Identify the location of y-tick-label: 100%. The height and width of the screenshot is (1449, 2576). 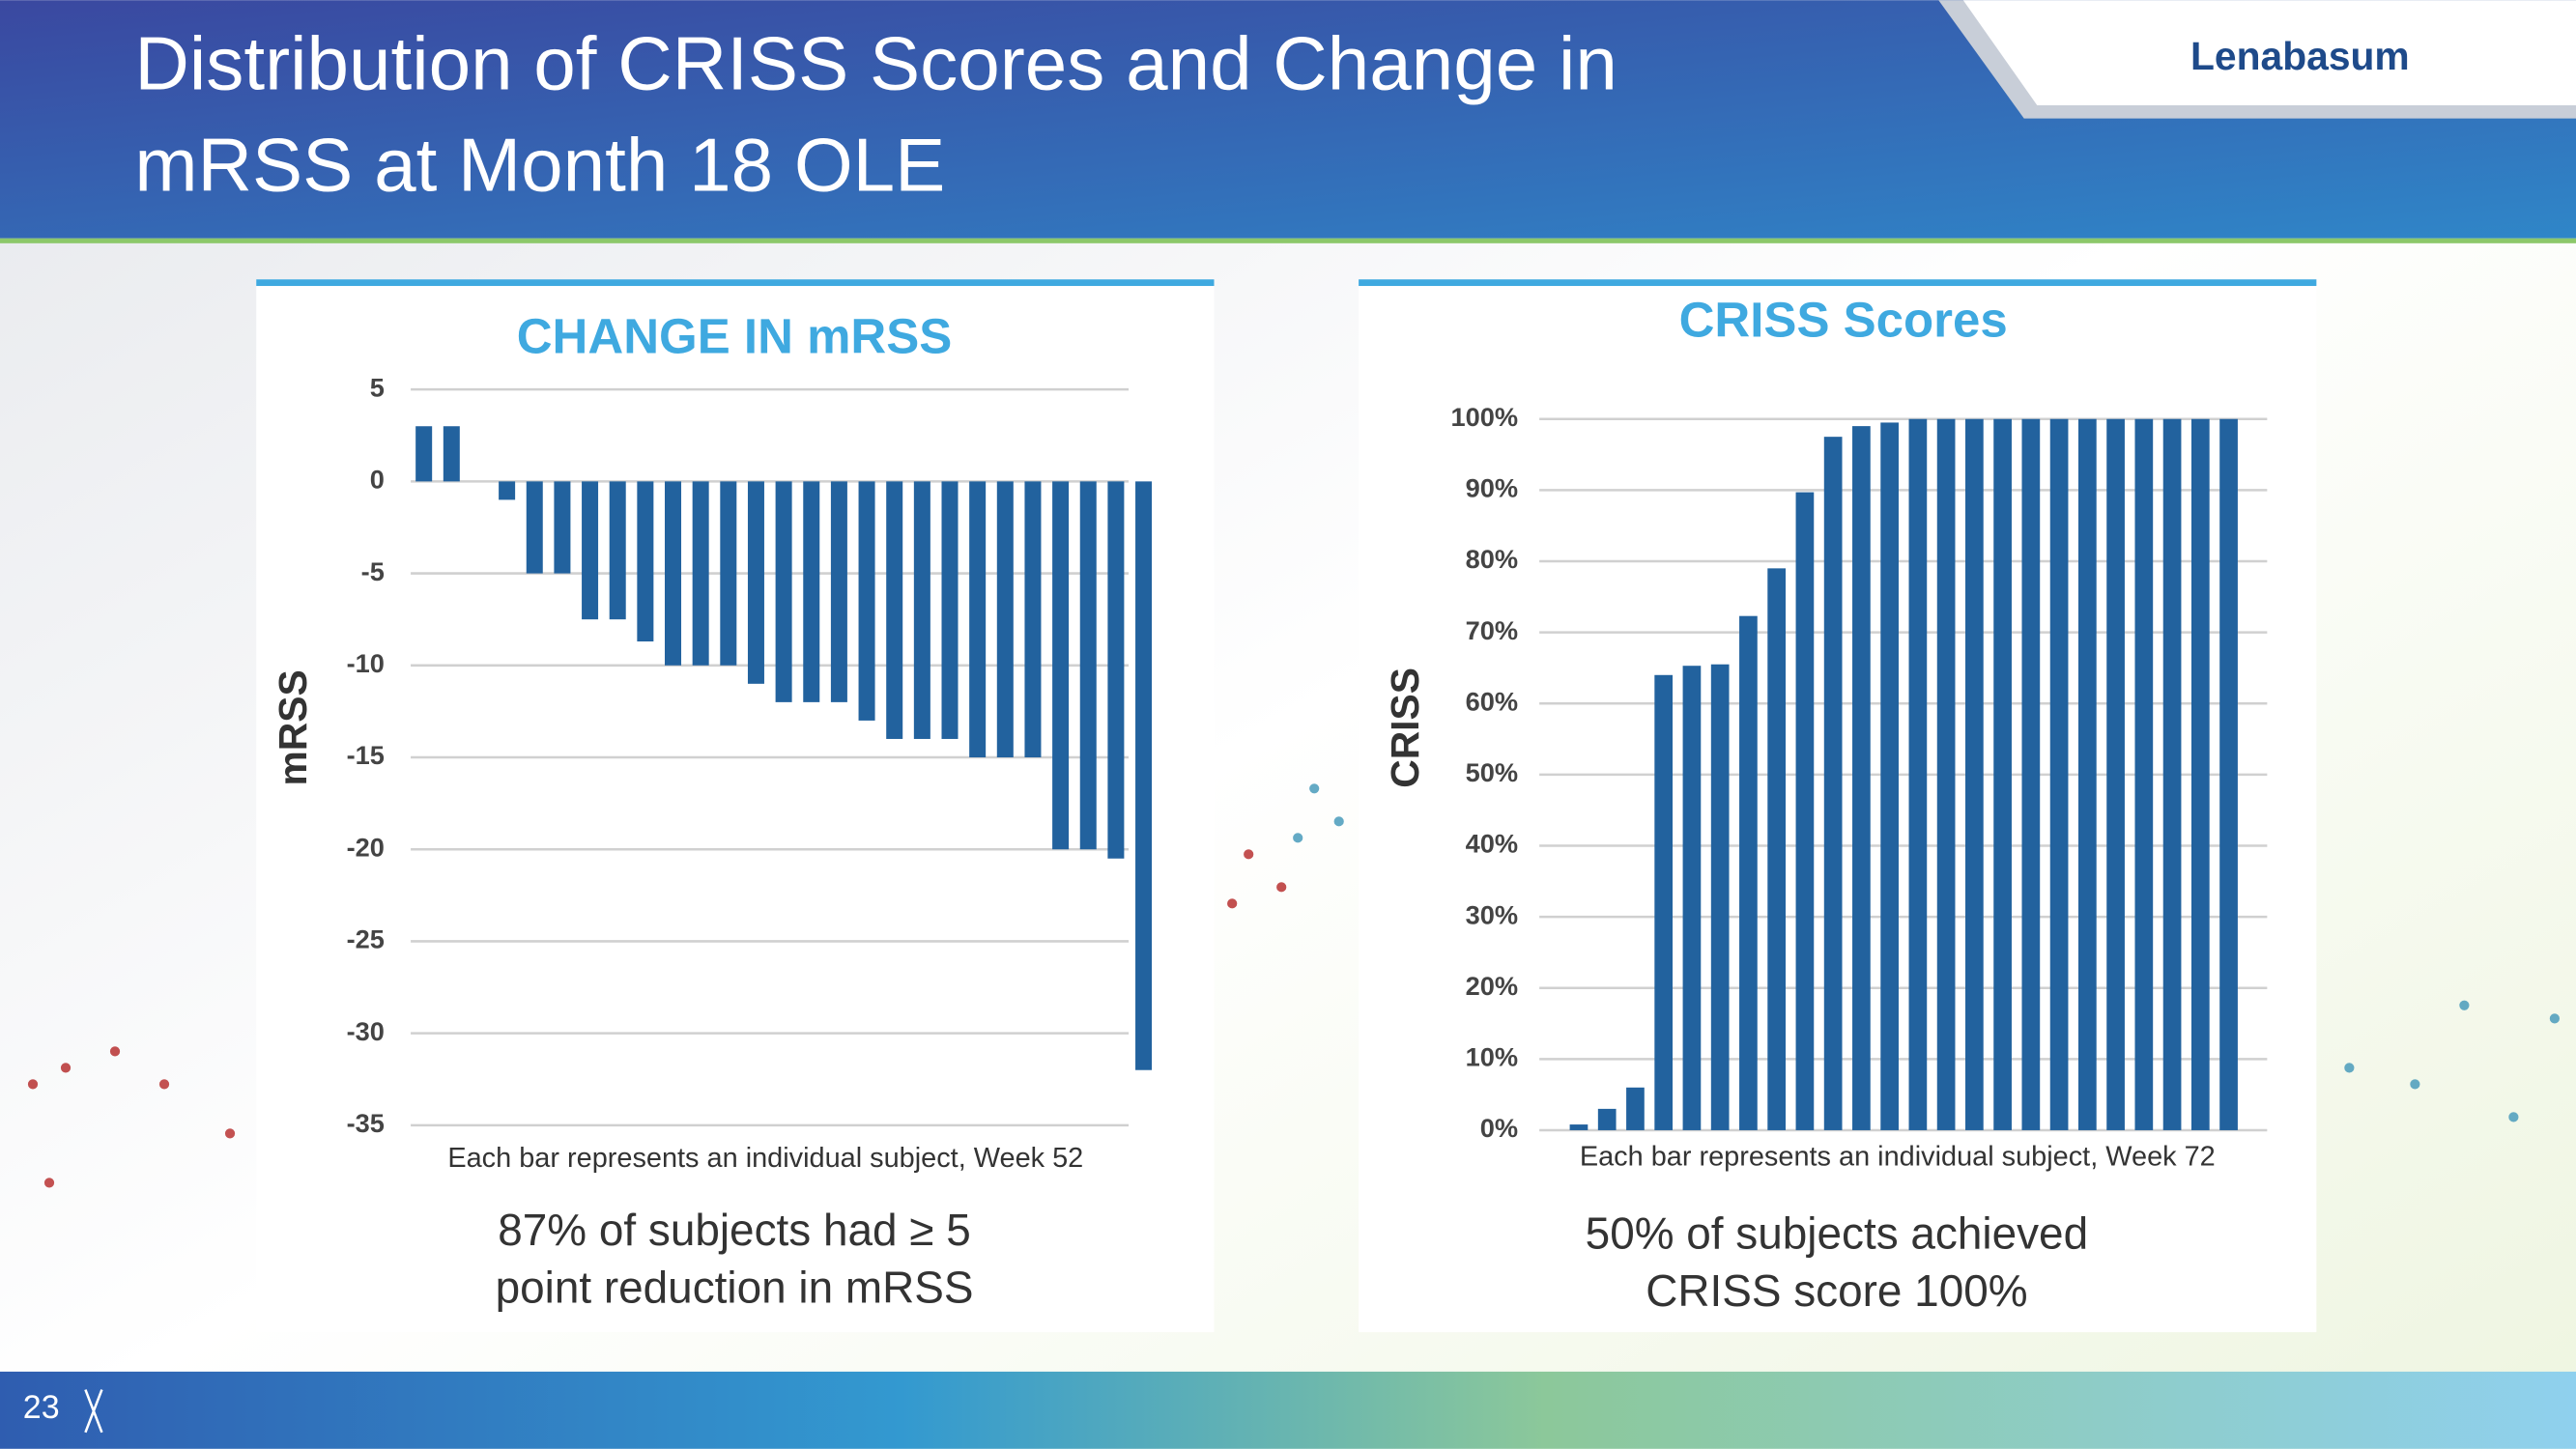
(1484, 417).